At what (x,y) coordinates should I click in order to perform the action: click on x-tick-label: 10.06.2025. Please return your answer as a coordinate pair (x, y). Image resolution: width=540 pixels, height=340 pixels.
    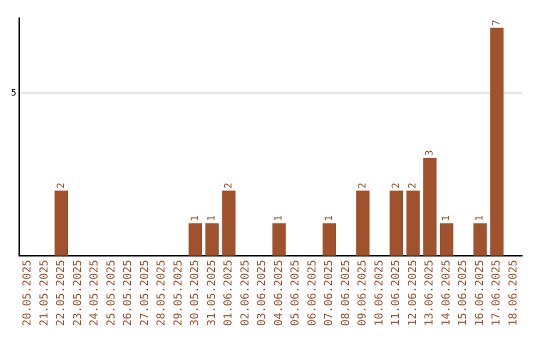
    Looking at the image, I should click on (379, 293).